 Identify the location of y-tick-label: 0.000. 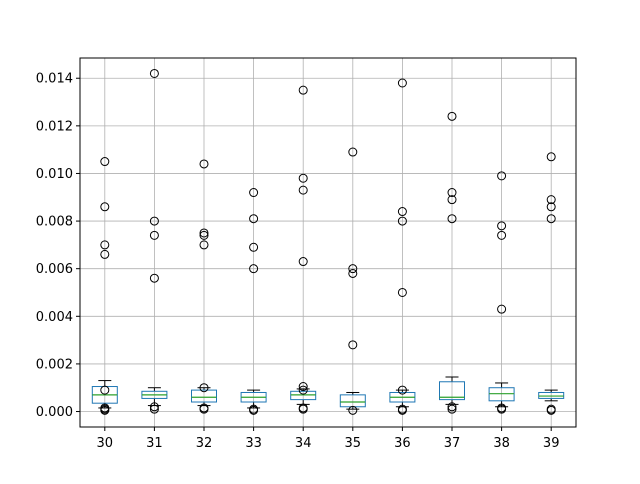
(54, 412).